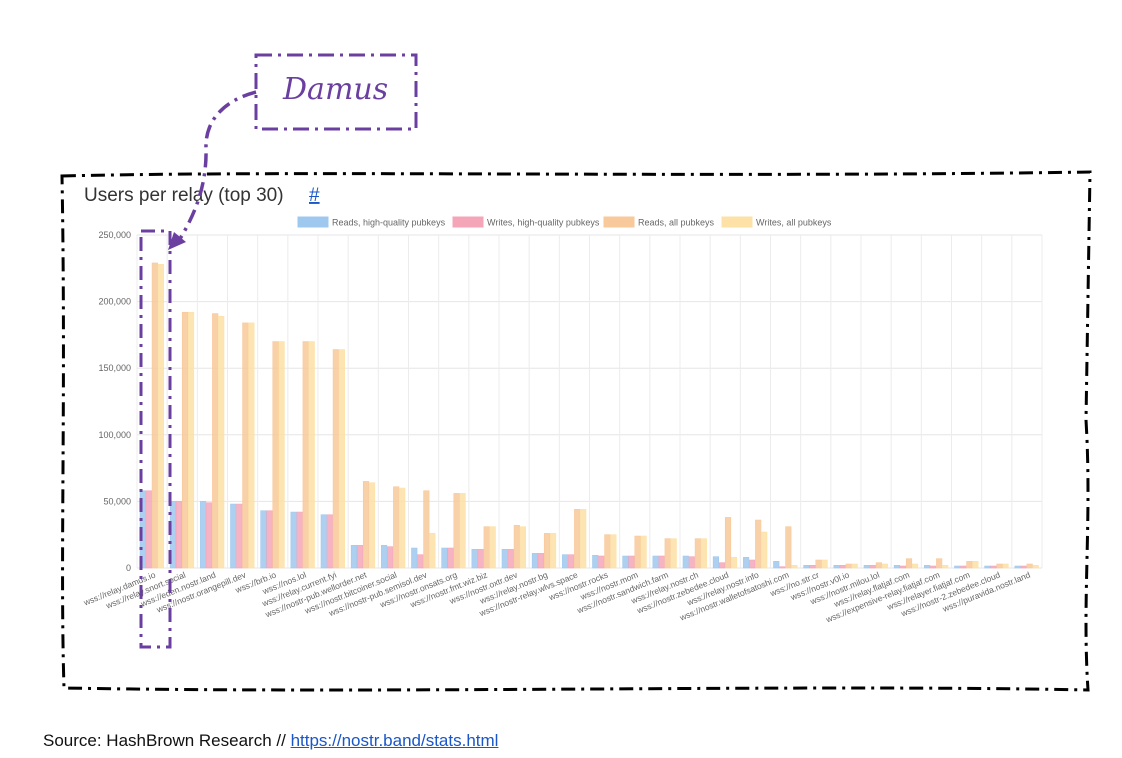  I want to click on source-link: https://nostr.band/stats.html, so click(394, 740).